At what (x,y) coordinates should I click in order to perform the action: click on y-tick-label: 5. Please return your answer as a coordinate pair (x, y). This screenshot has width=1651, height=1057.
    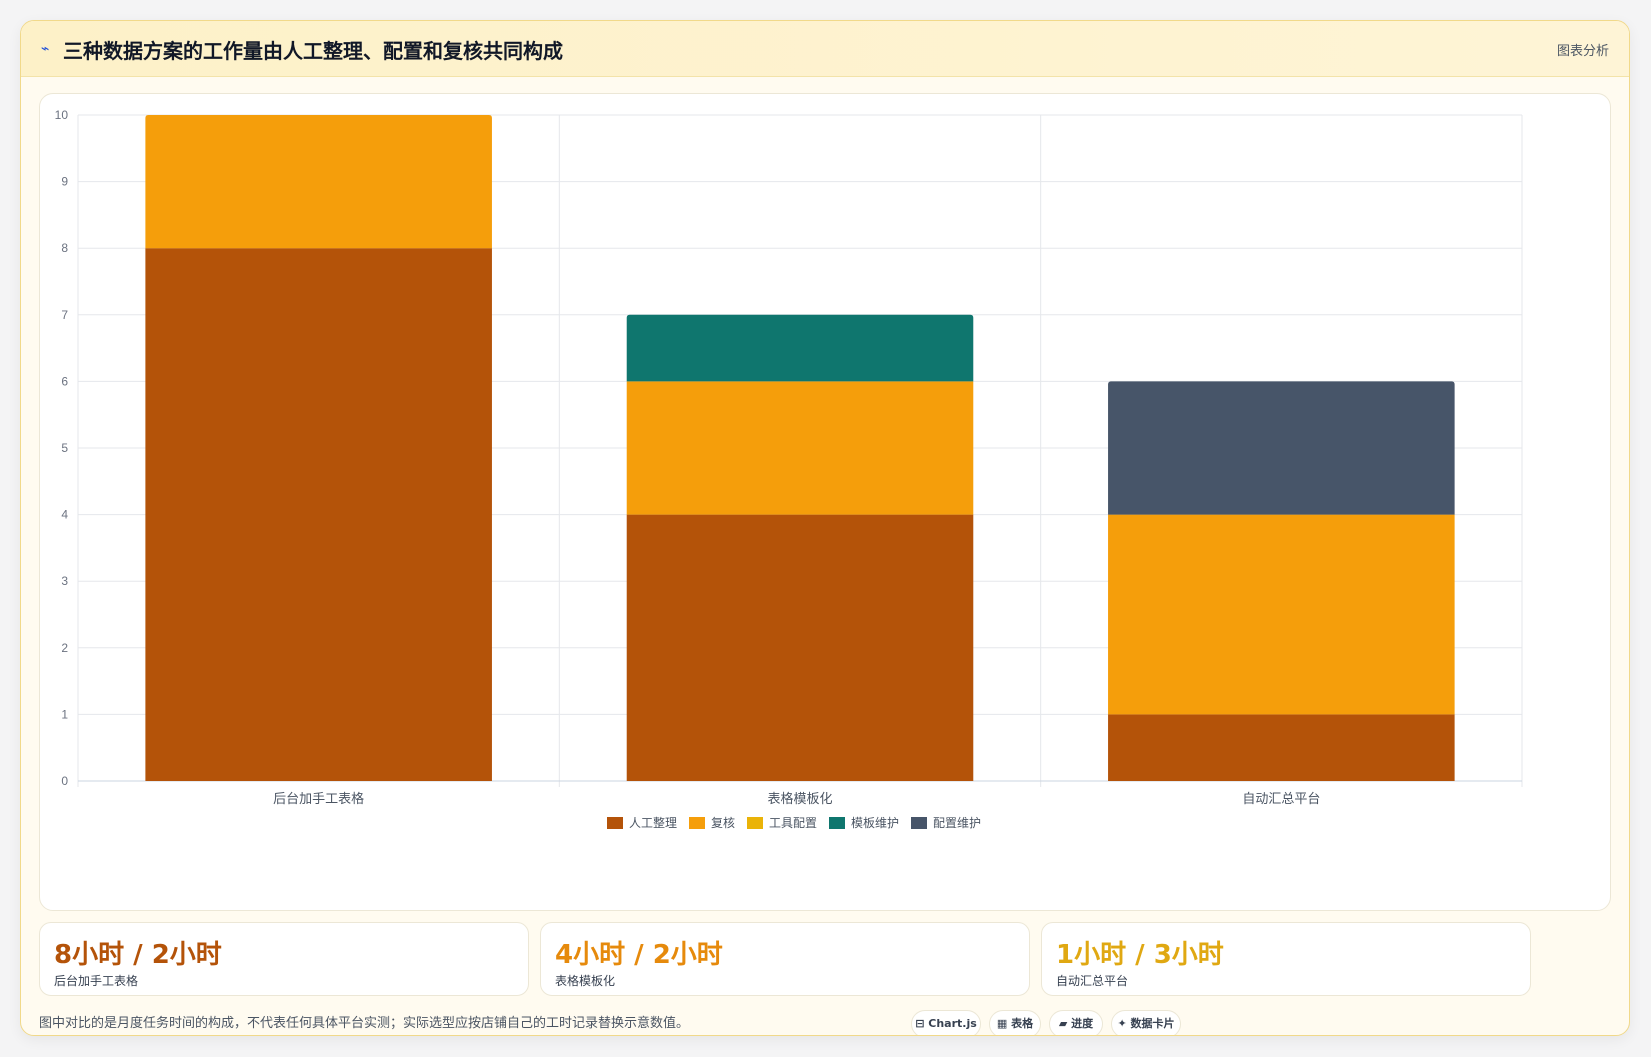
    Looking at the image, I should click on (64, 448).